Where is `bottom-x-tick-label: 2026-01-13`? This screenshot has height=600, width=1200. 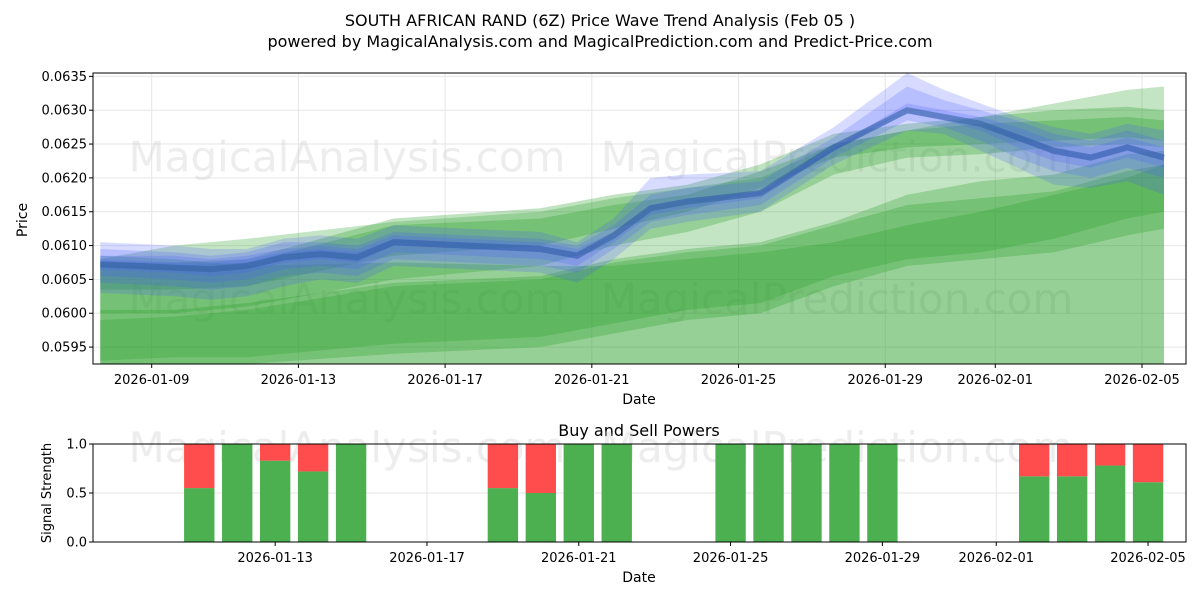
bottom-x-tick-label: 2026-01-13 is located at coordinates (275, 558).